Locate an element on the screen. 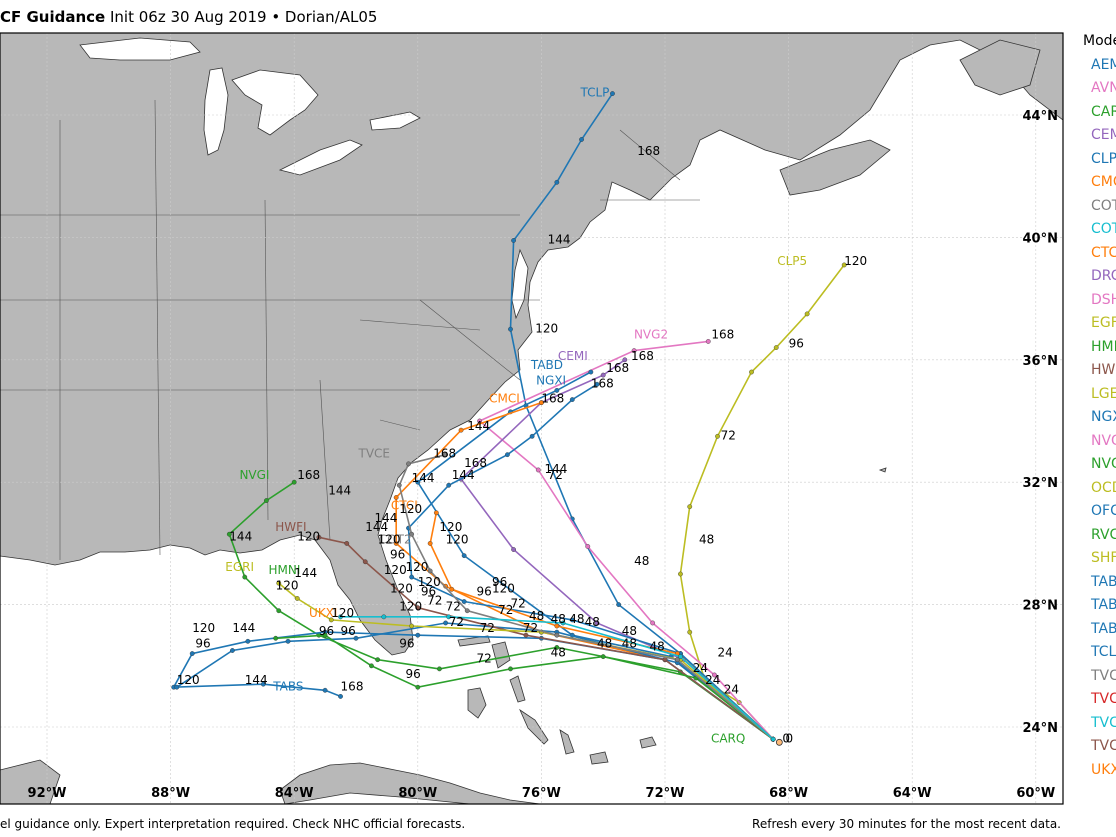 Image resolution: width=1116 pixels, height=837 pixels. forecast-hour-label: 0 is located at coordinates (786, 738).